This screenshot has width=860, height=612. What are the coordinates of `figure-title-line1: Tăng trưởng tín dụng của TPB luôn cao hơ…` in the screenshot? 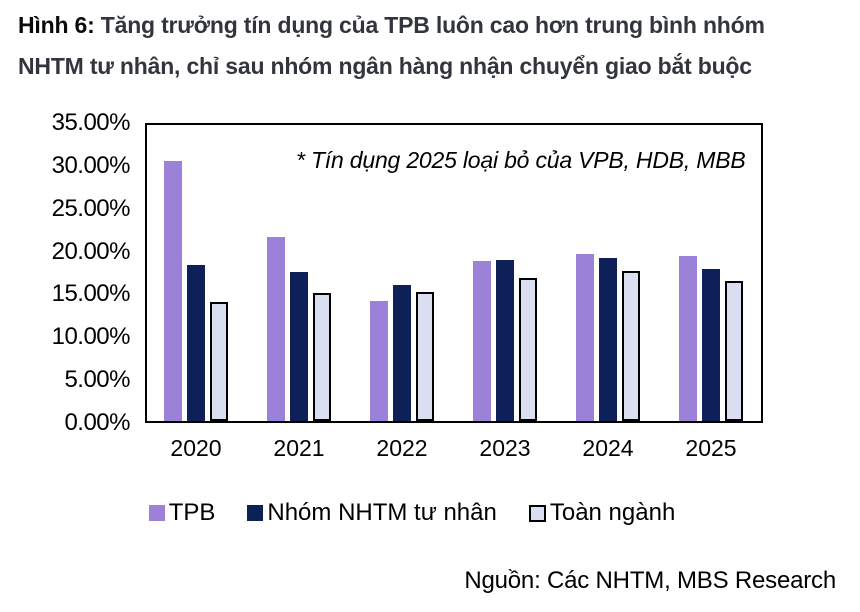 It's located at (432, 25).